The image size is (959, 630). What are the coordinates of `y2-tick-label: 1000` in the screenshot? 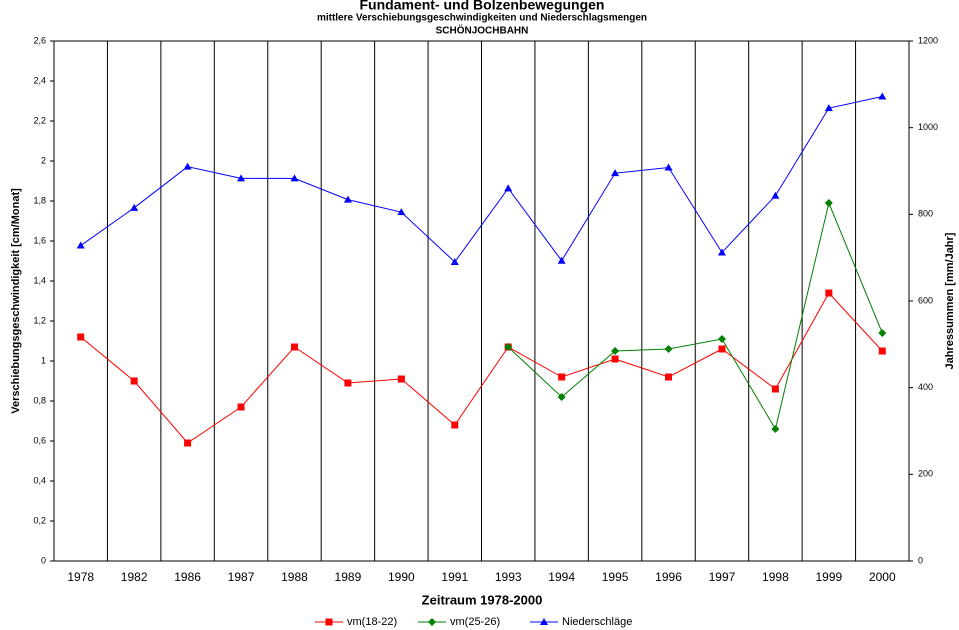 It's located at (928, 127).